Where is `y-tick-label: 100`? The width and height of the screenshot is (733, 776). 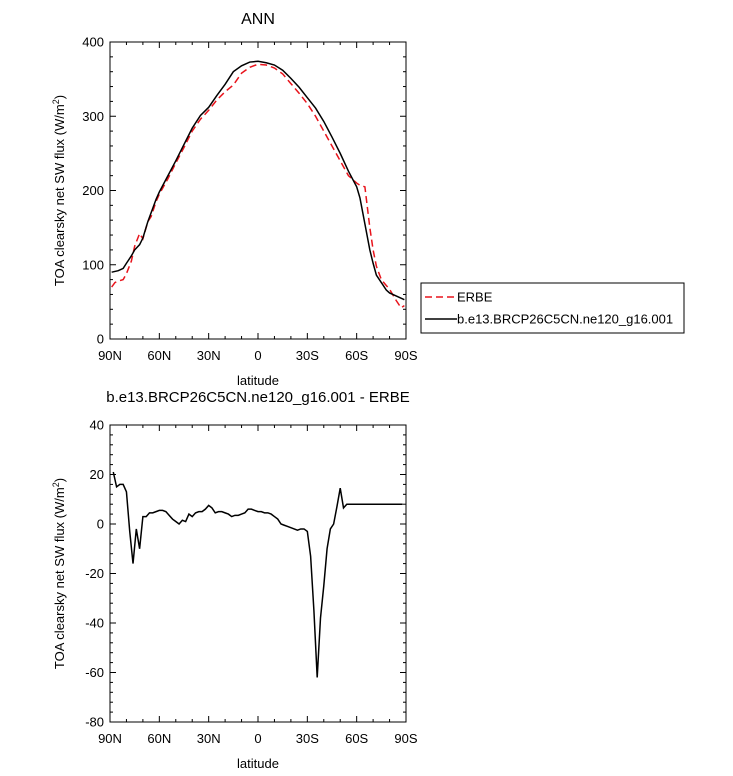 y-tick-label: 100 is located at coordinates (93, 264).